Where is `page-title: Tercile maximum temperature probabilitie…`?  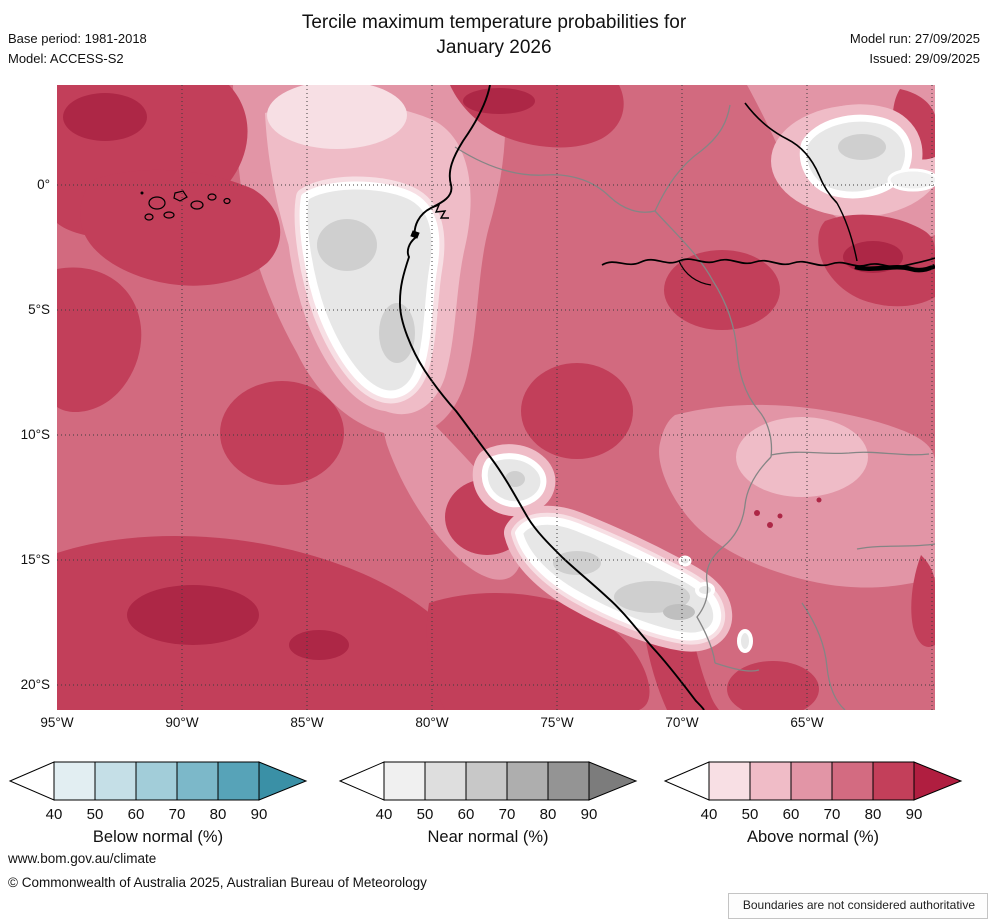 page-title: Tercile maximum temperature probabilitie… is located at coordinates (494, 35).